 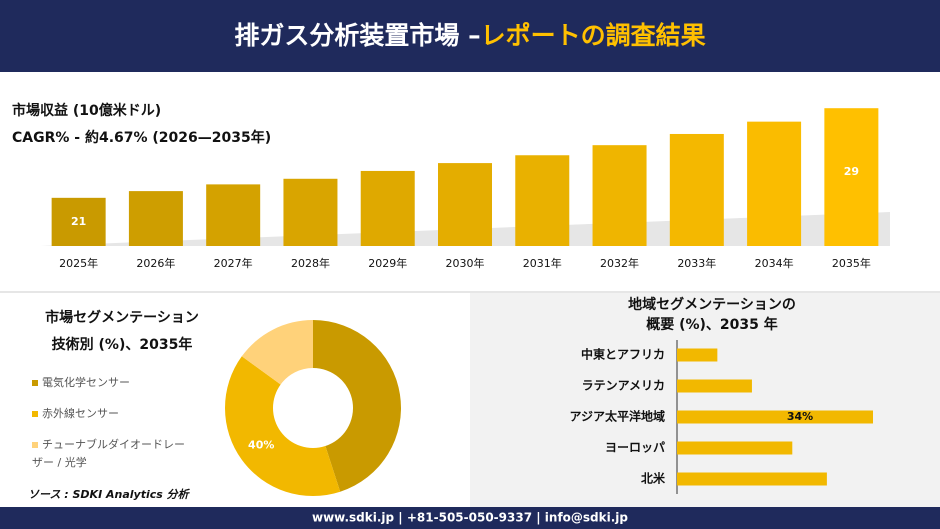 I want to click on value-label: 21, so click(x=78, y=221).